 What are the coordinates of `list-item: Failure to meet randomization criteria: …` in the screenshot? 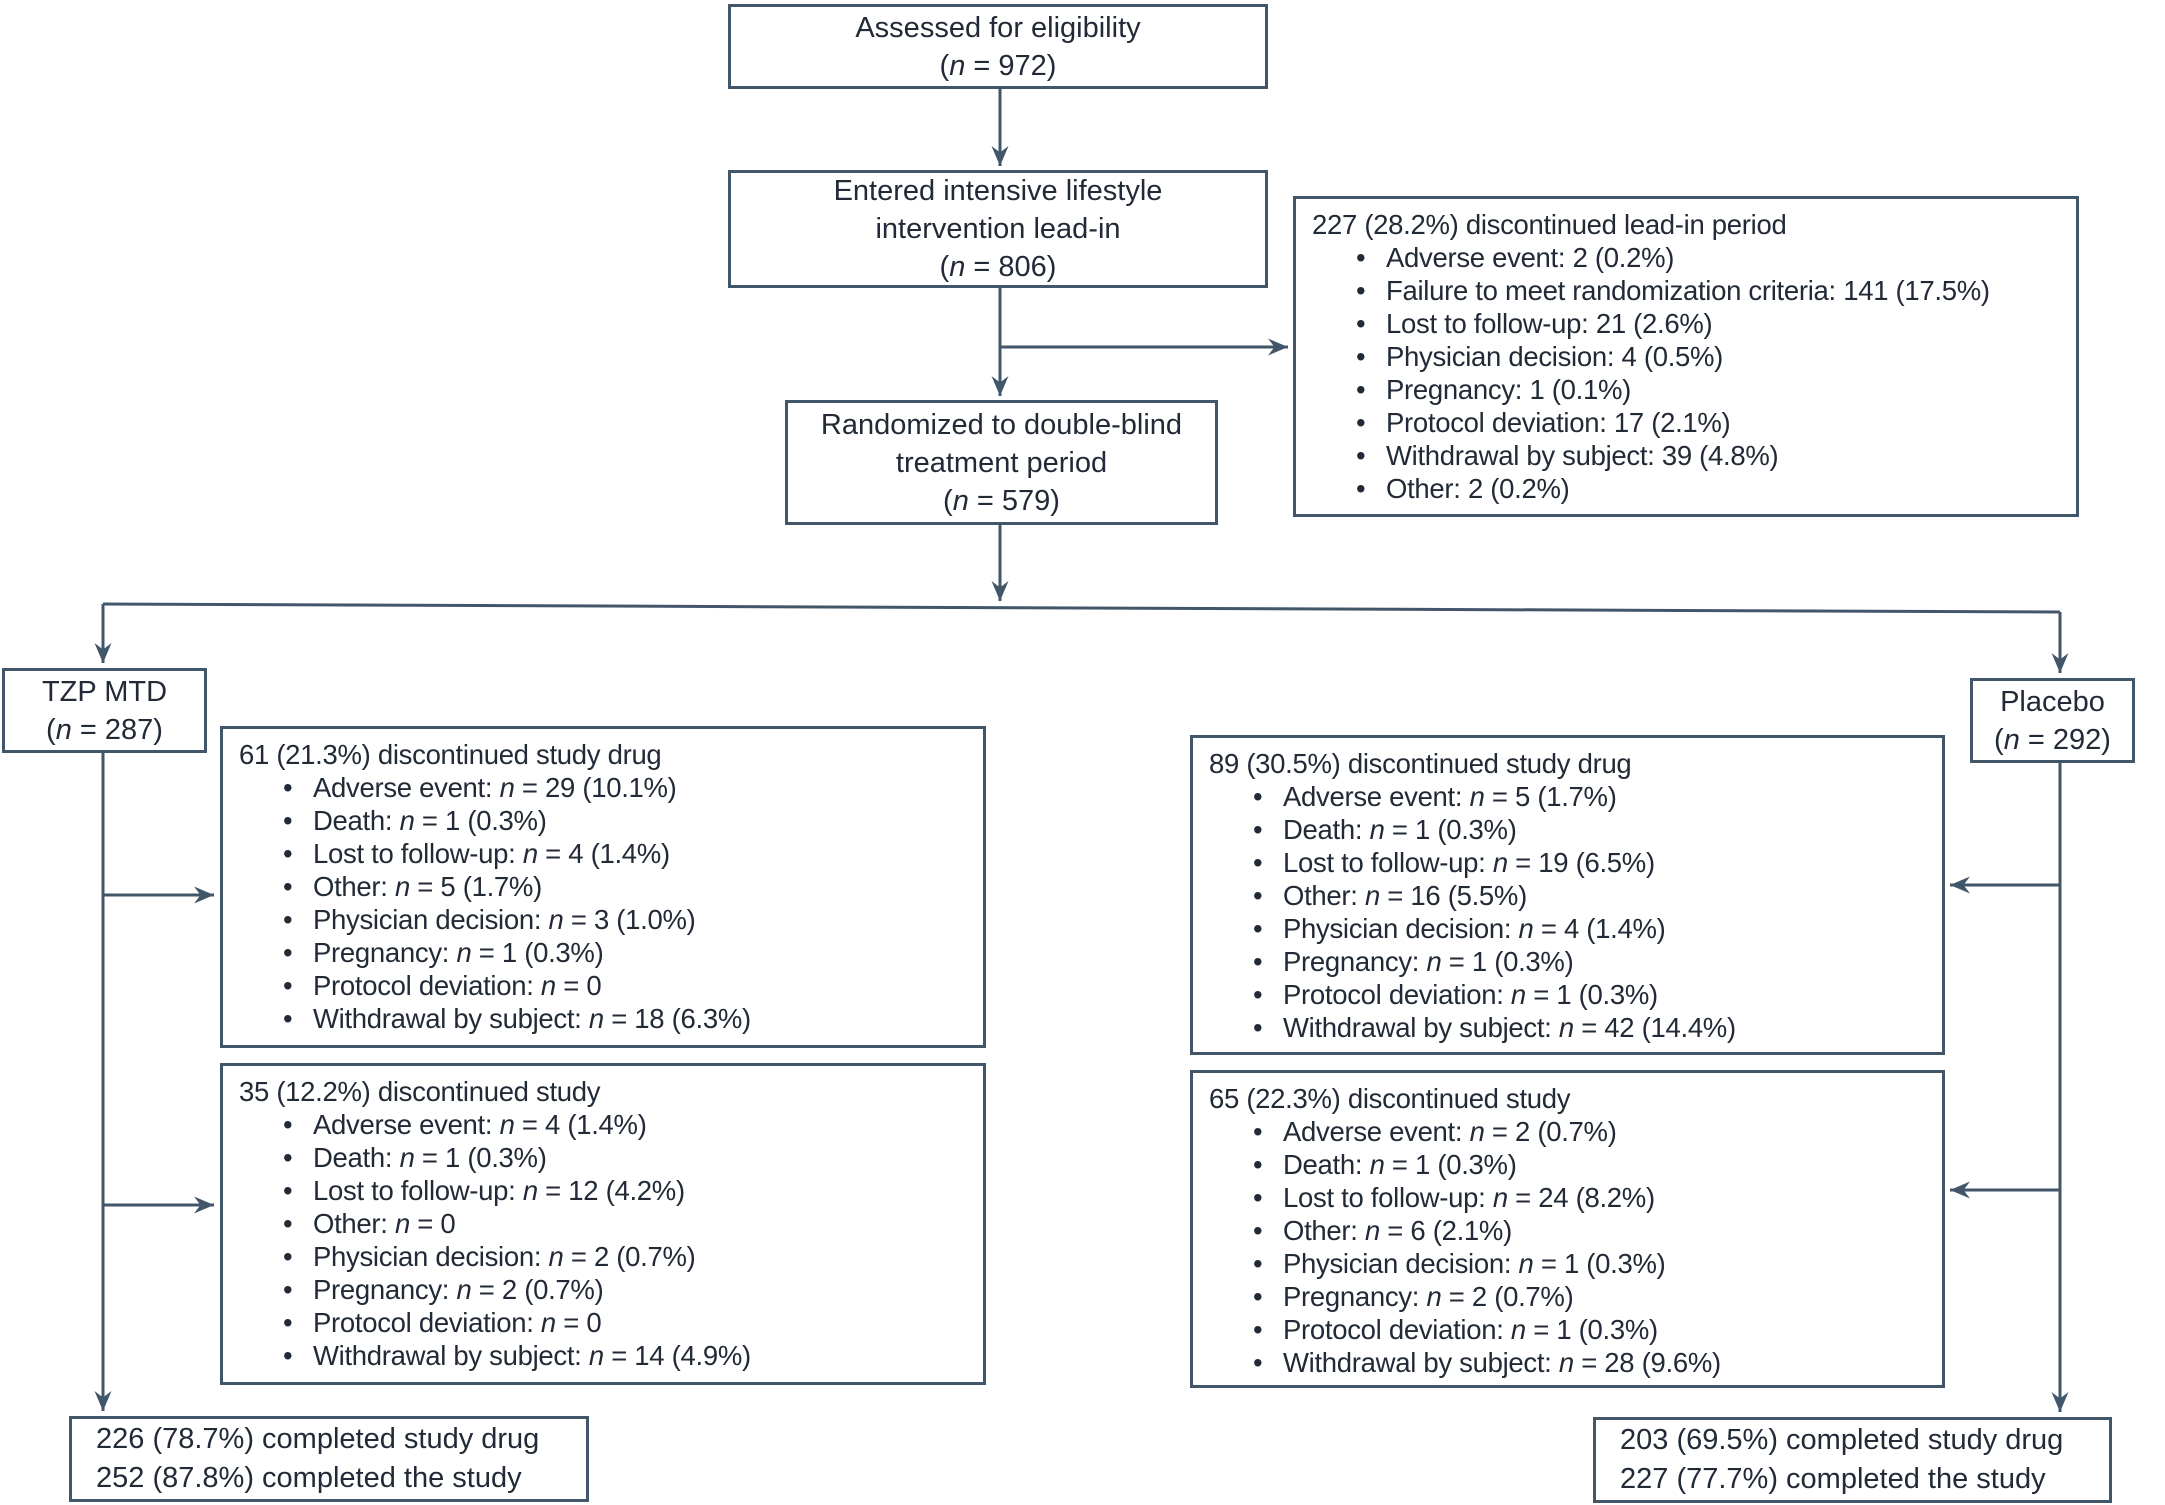 It's located at (1687, 290).